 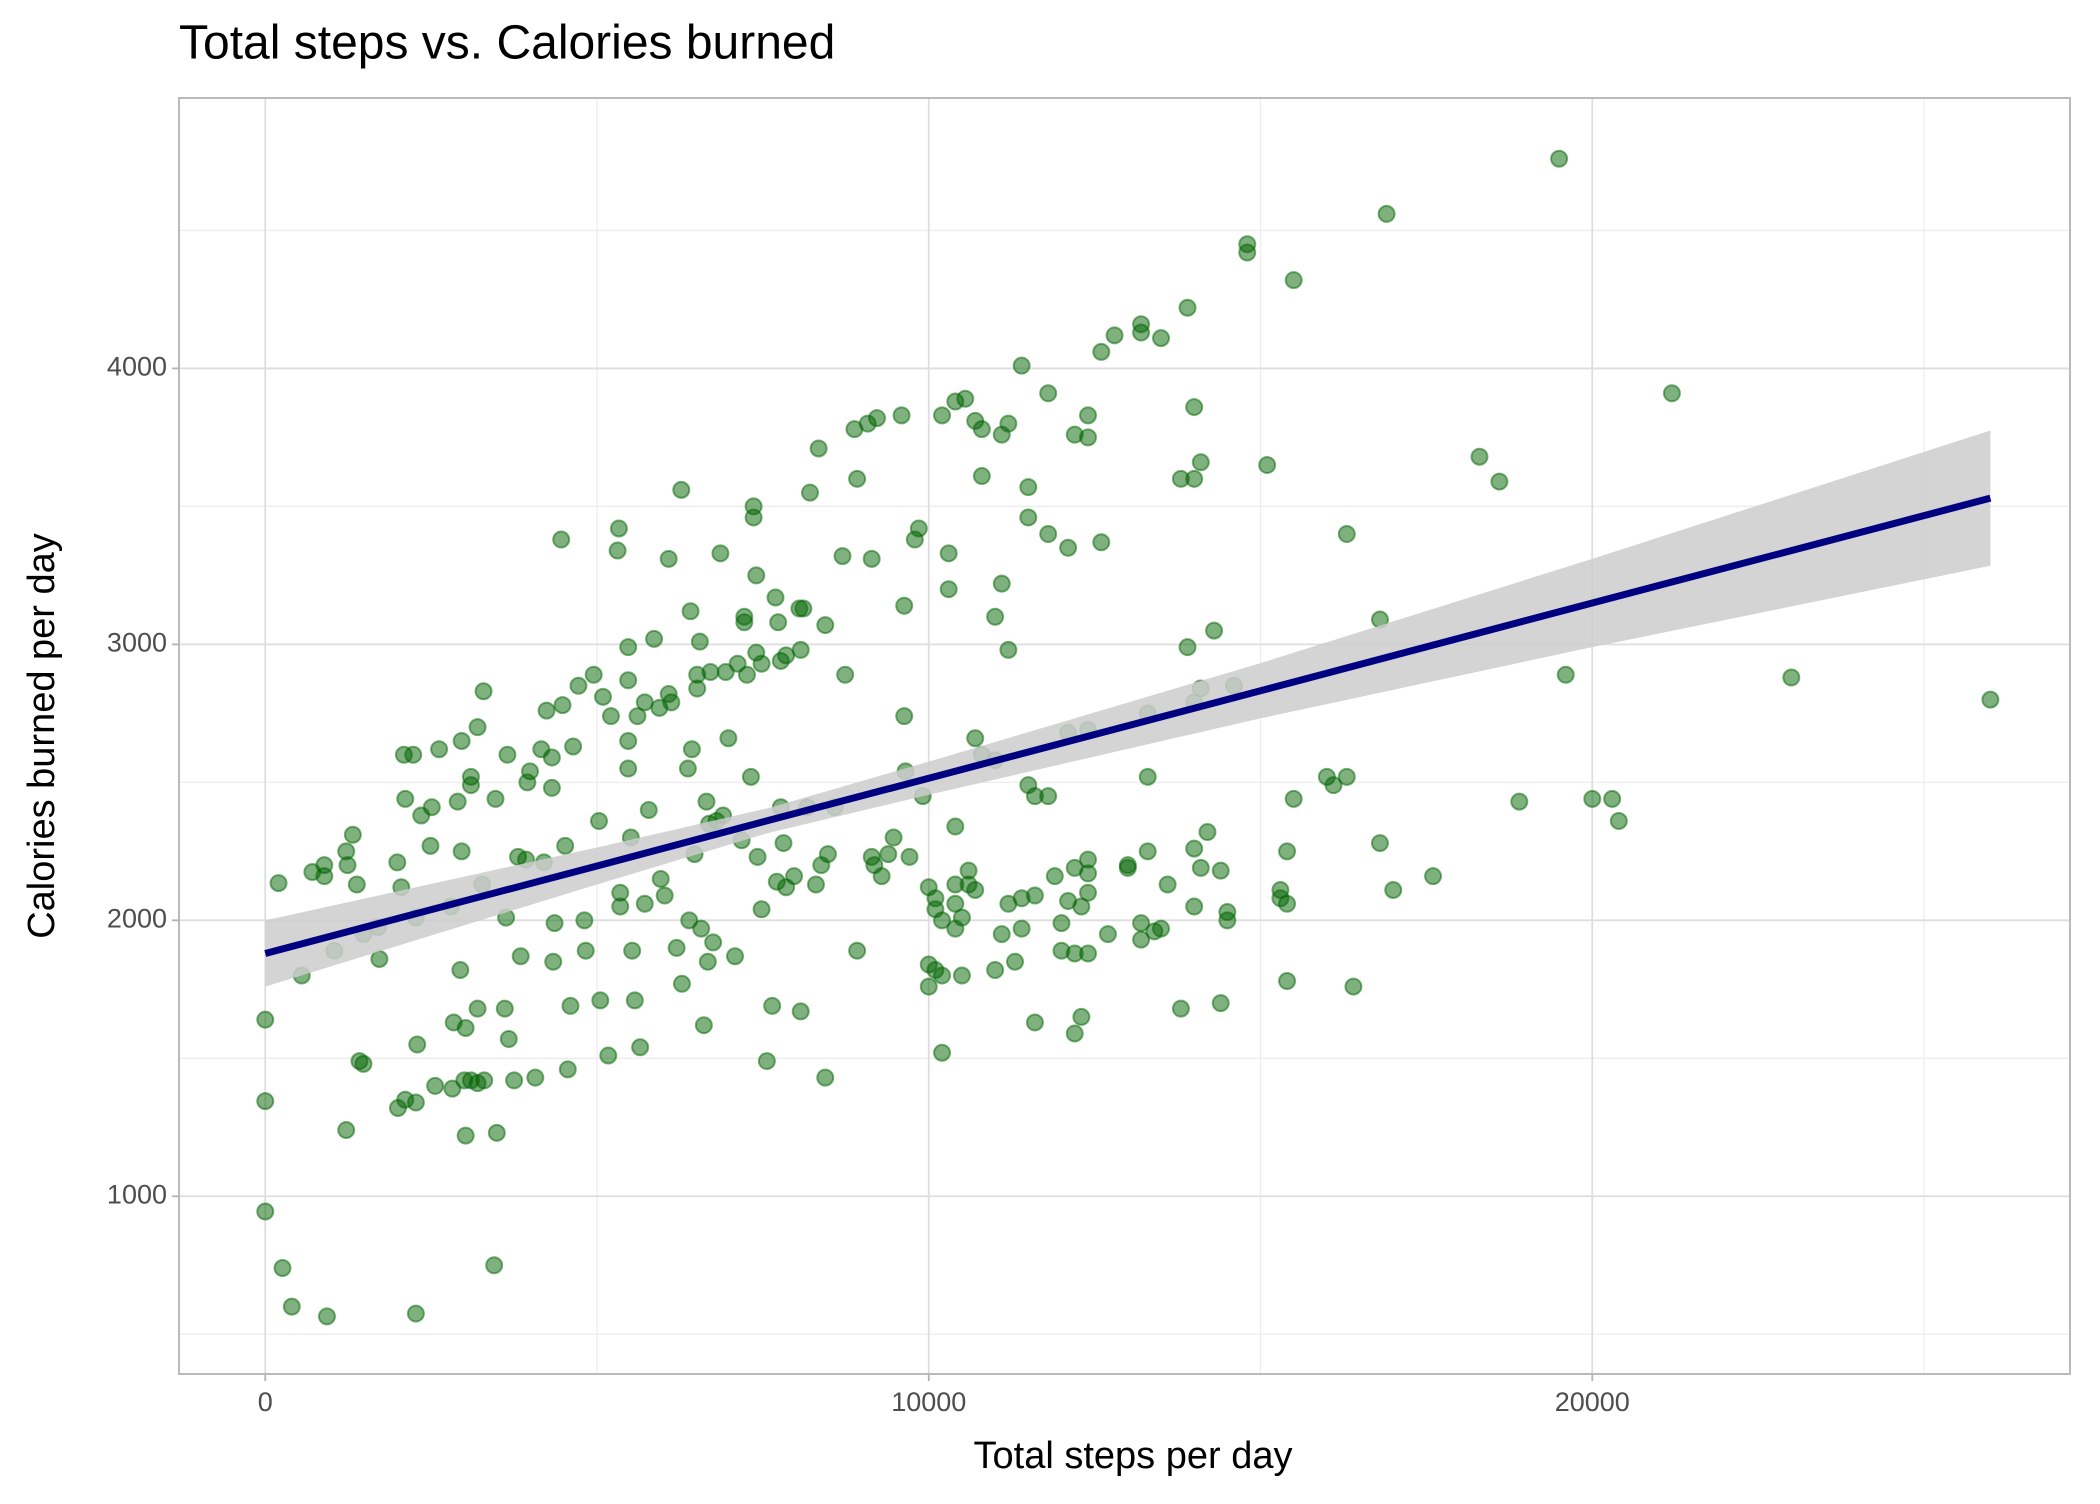 What do you see at coordinates (265, 1402) in the screenshot?
I see `x-tick-label: 0` at bounding box center [265, 1402].